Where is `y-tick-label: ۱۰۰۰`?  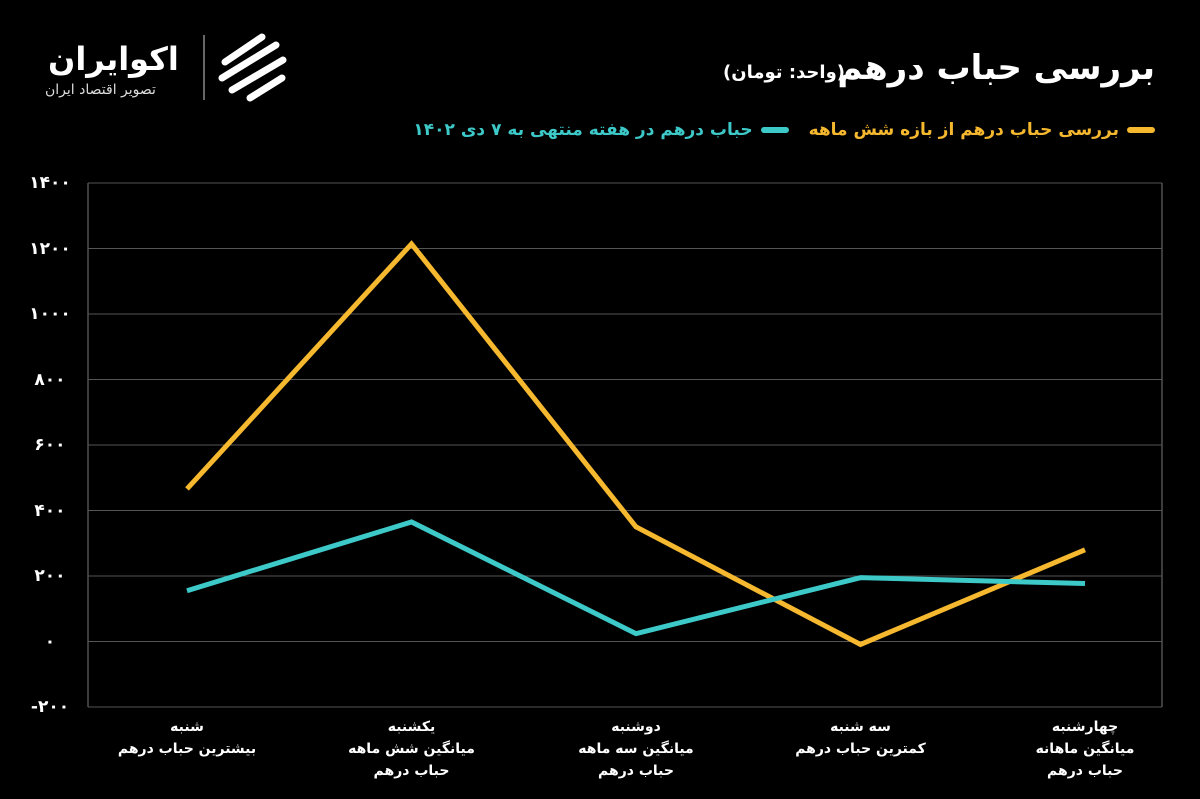 y-tick-label: ۱۰۰۰ is located at coordinates (50, 314).